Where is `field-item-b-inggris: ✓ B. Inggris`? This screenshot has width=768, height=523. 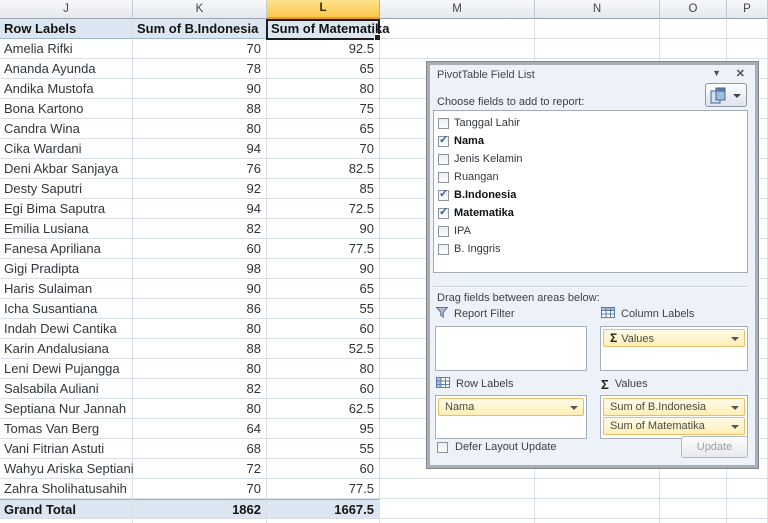 field-item-b-inggris: ✓ B. Inggris is located at coordinates (590, 249).